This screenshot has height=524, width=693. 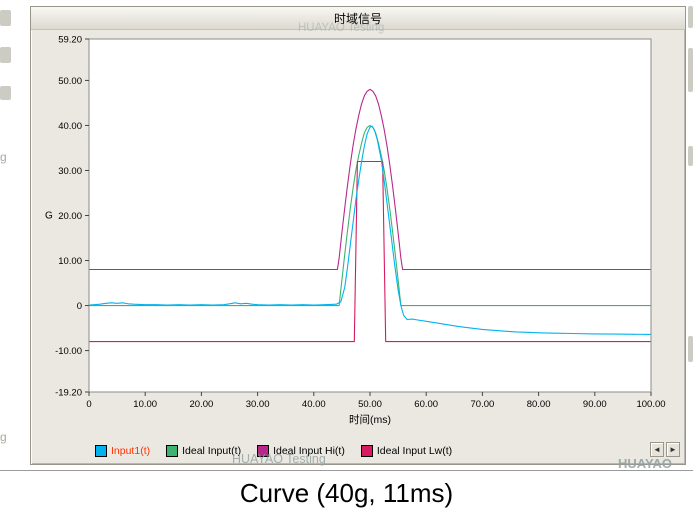 I want to click on separator-line, so click(x=346, y=470).